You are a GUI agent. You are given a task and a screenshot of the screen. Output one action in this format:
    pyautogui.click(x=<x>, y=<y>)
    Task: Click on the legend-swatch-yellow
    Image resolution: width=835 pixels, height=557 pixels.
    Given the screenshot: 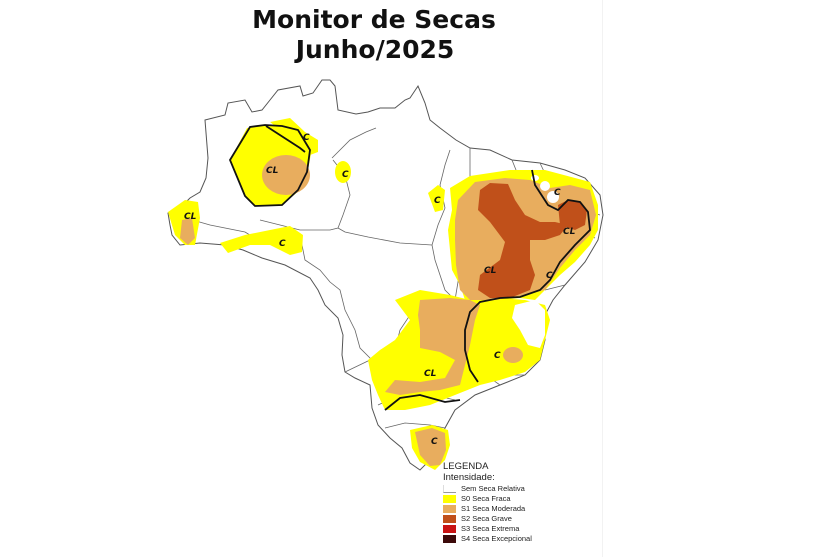 What is the action you would take?
    pyautogui.click(x=449, y=499)
    